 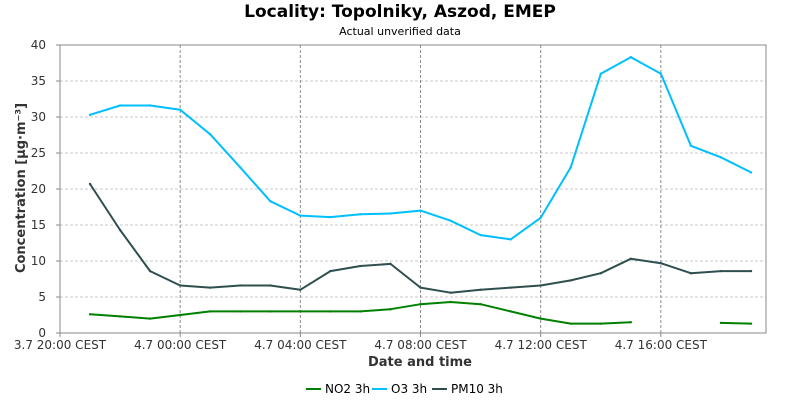 What do you see at coordinates (21, 188) in the screenshot?
I see `y-axis-label: Concentration [µg·m⁻³]` at bounding box center [21, 188].